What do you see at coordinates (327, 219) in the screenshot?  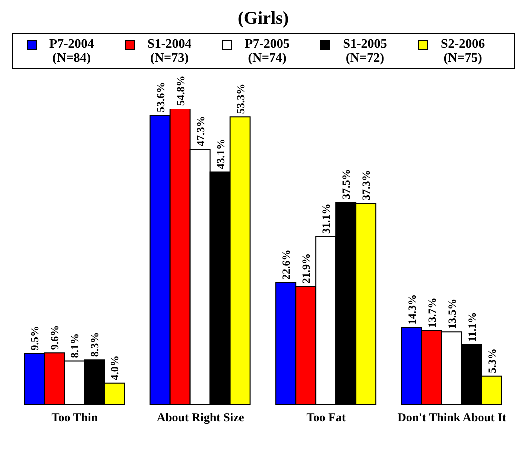 I see `data-label: 31.1%` at bounding box center [327, 219].